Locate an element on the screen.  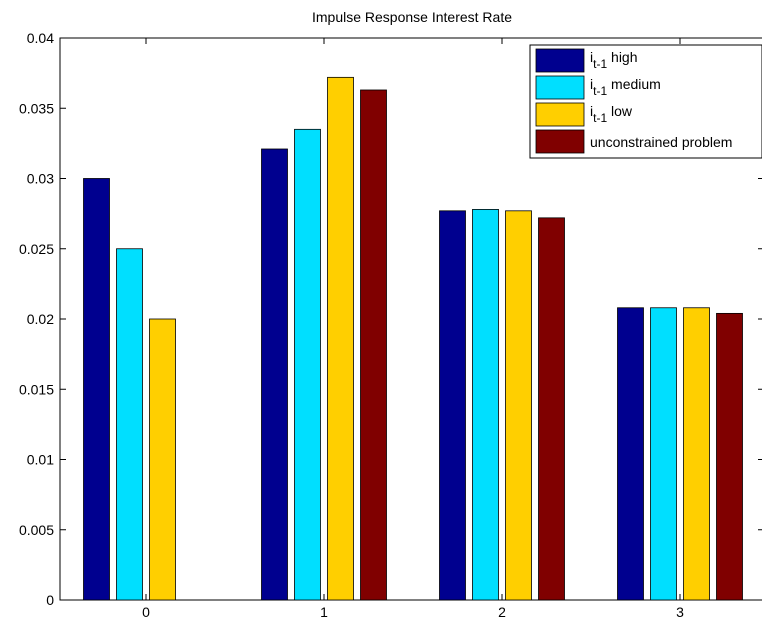
x-tick-label: 3 is located at coordinates (680, 611).